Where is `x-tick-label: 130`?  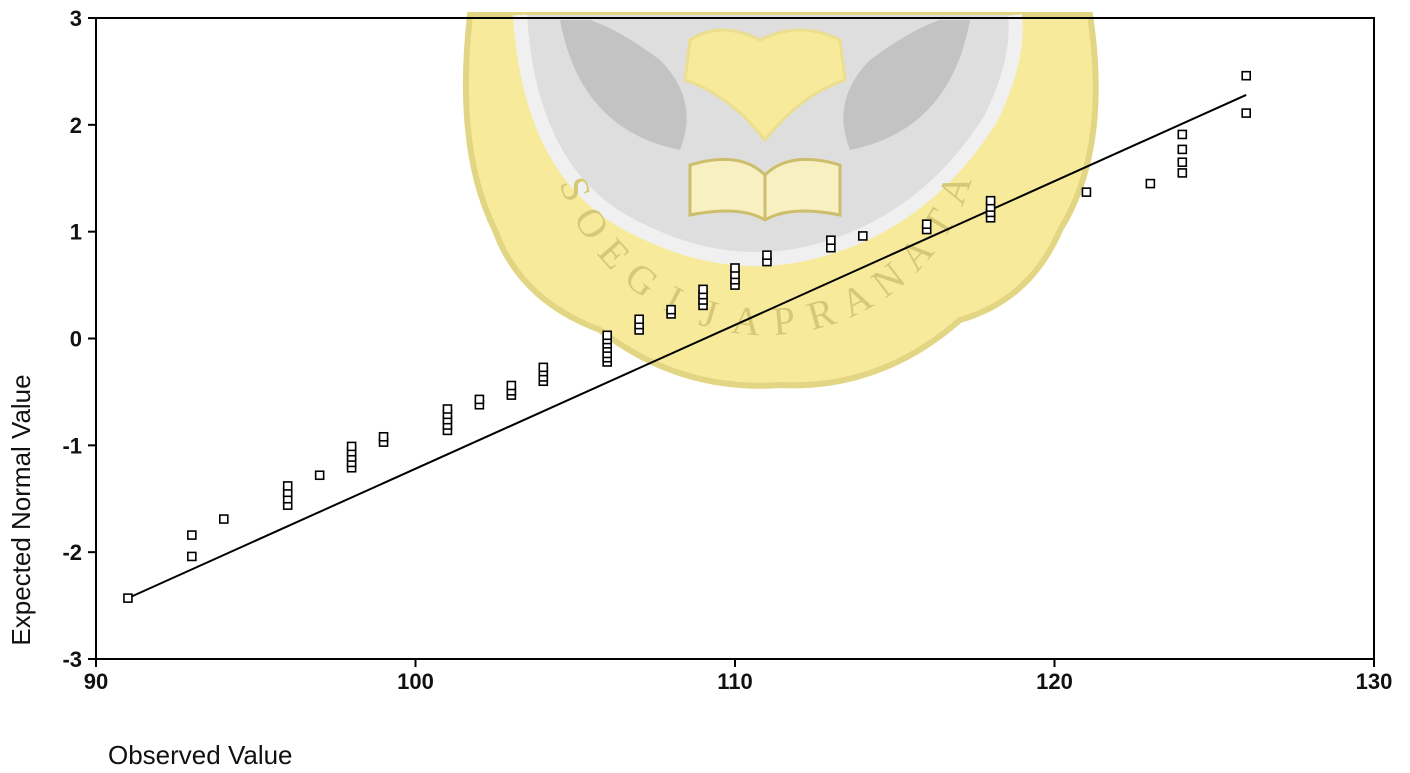
x-tick-label: 130 is located at coordinates (1374, 681).